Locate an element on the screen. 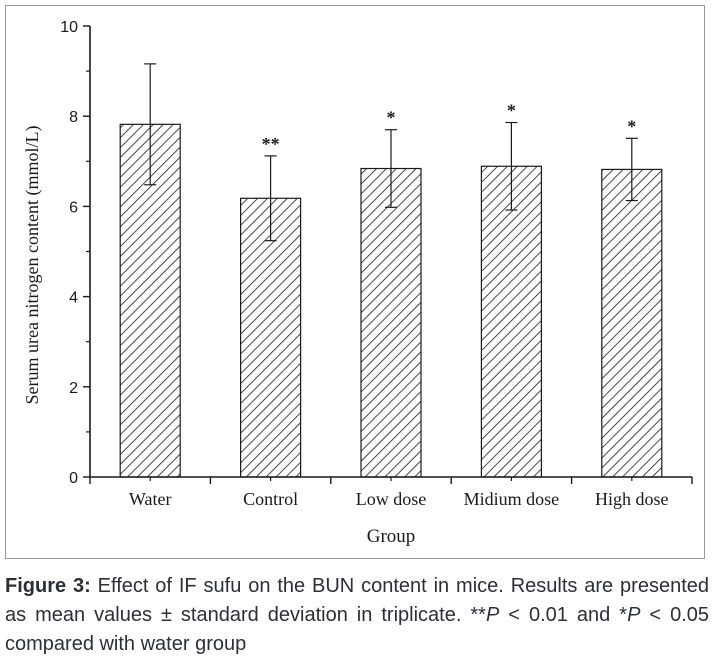  caption-label: Figure 3: is located at coordinates (48, 586).